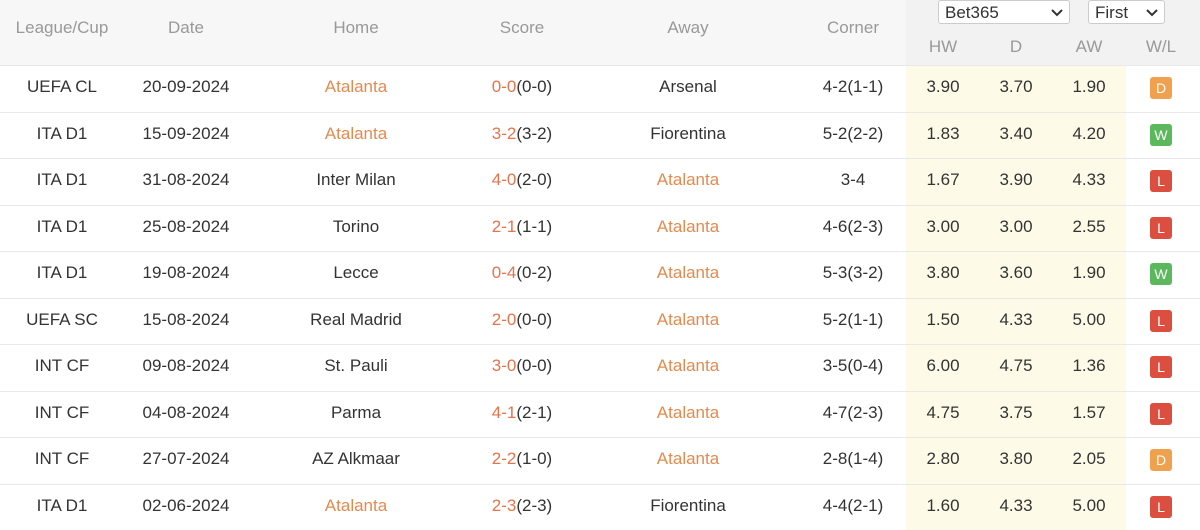 The height and width of the screenshot is (530, 1200). What do you see at coordinates (453, 32) in the screenshot?
I see `header-bg` at bounding box center [453, 32].